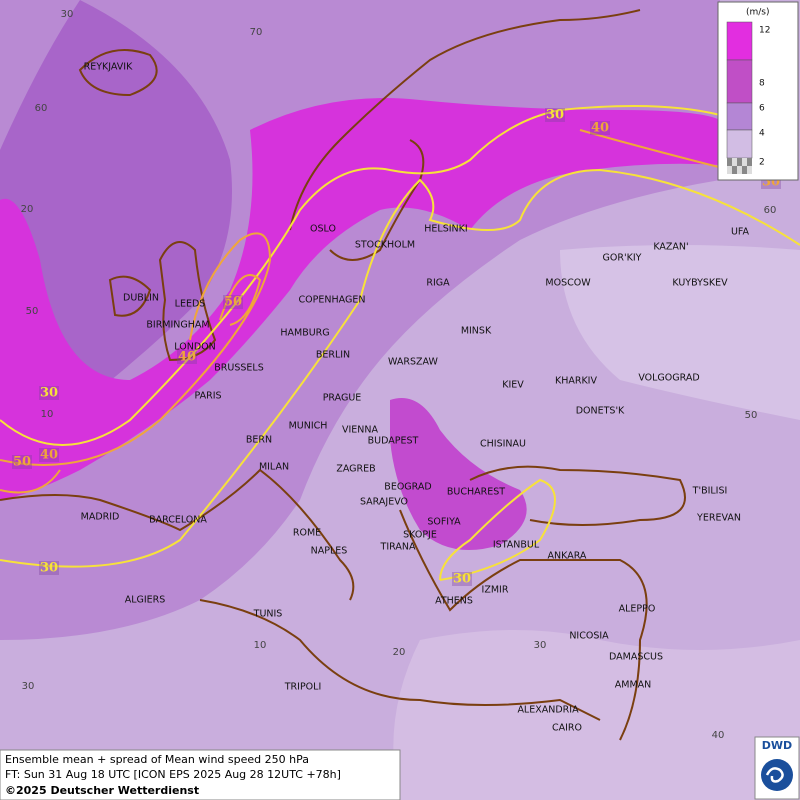  I want to click on city-label: PRAGUE, so click(342, 398).